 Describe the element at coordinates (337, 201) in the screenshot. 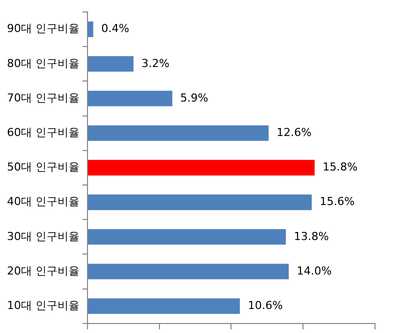

I see `data-label: 15.6%` at that location.